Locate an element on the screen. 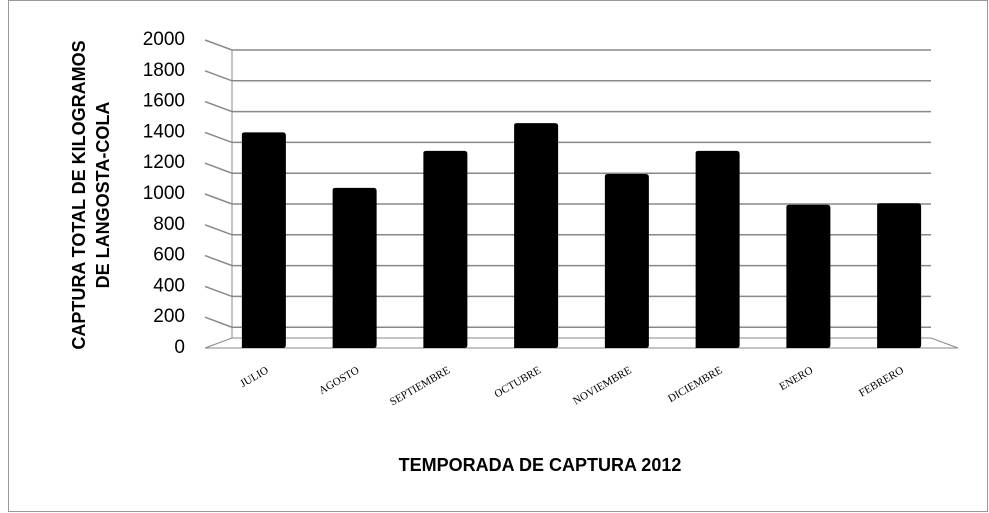 The image size is (989, 513). y-tick-label: 1000 is located at coordinates (164, 193).